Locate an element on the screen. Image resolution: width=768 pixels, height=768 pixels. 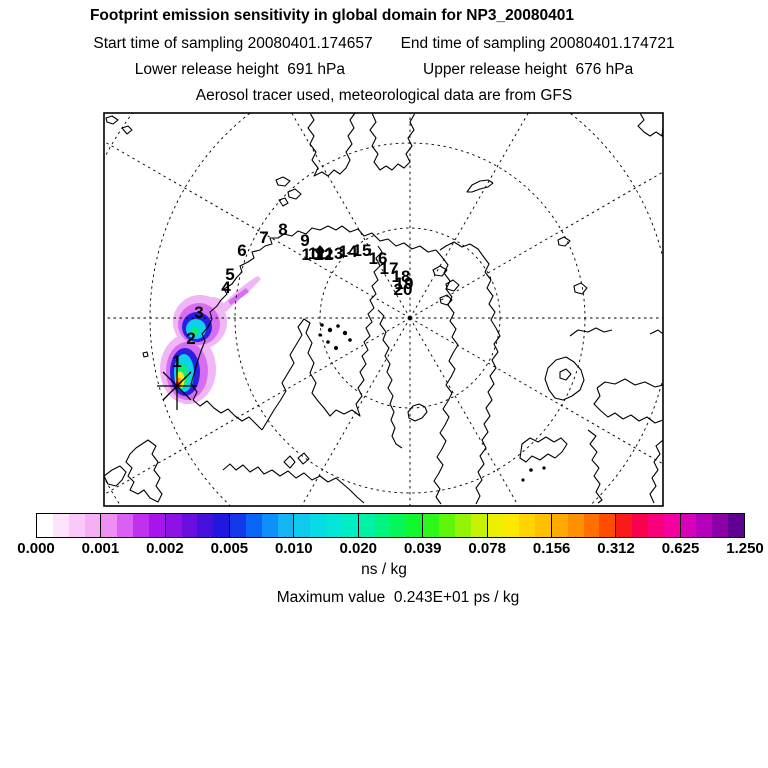
upper-release-text: Upper release height 676 hPa is located at coordinates (528, 69).